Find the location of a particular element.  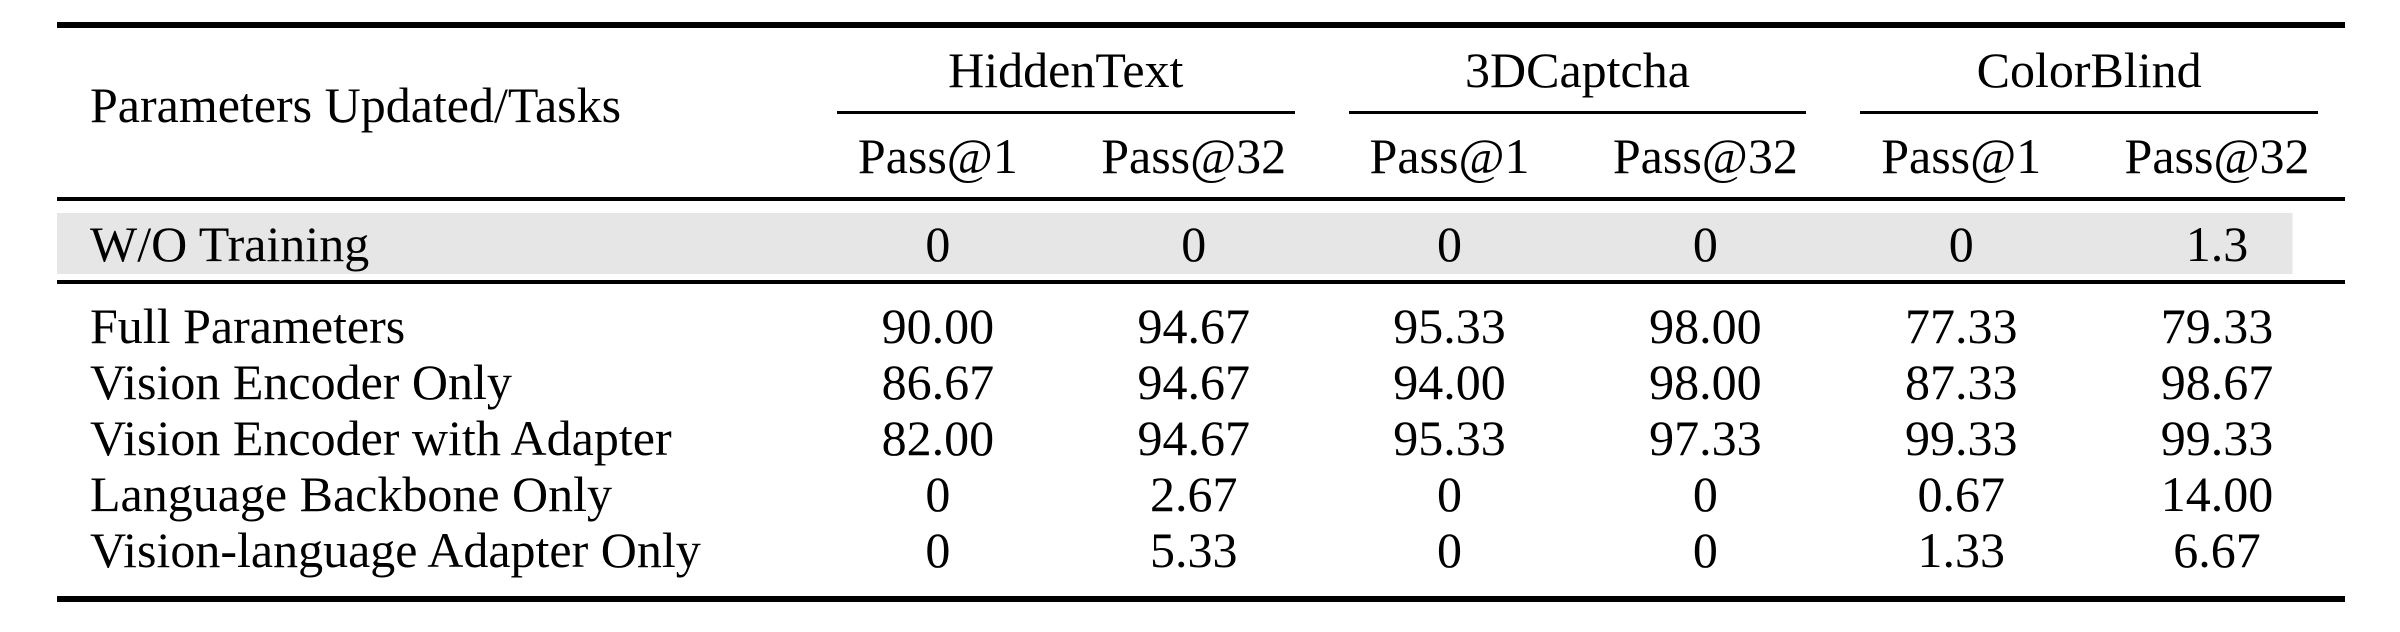

row-label: Vision-language Adapter Only is located at coordinates (395, 550).